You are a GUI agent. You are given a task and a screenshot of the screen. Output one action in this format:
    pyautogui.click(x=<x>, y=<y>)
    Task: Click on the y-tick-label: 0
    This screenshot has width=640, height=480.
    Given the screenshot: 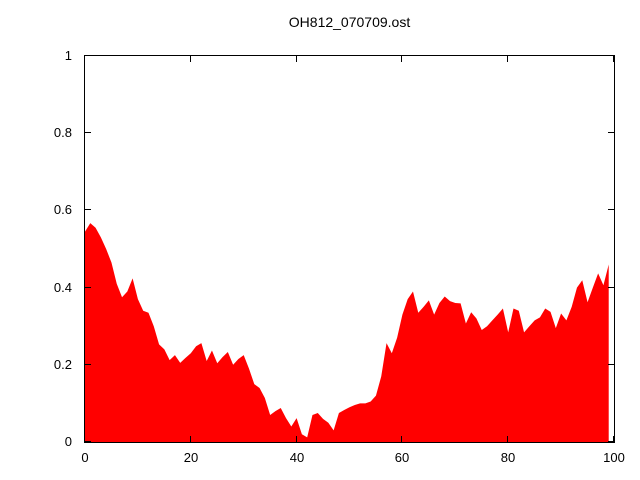 What is the action you would take?
    pyautogui.click(x=68, y=441)
    